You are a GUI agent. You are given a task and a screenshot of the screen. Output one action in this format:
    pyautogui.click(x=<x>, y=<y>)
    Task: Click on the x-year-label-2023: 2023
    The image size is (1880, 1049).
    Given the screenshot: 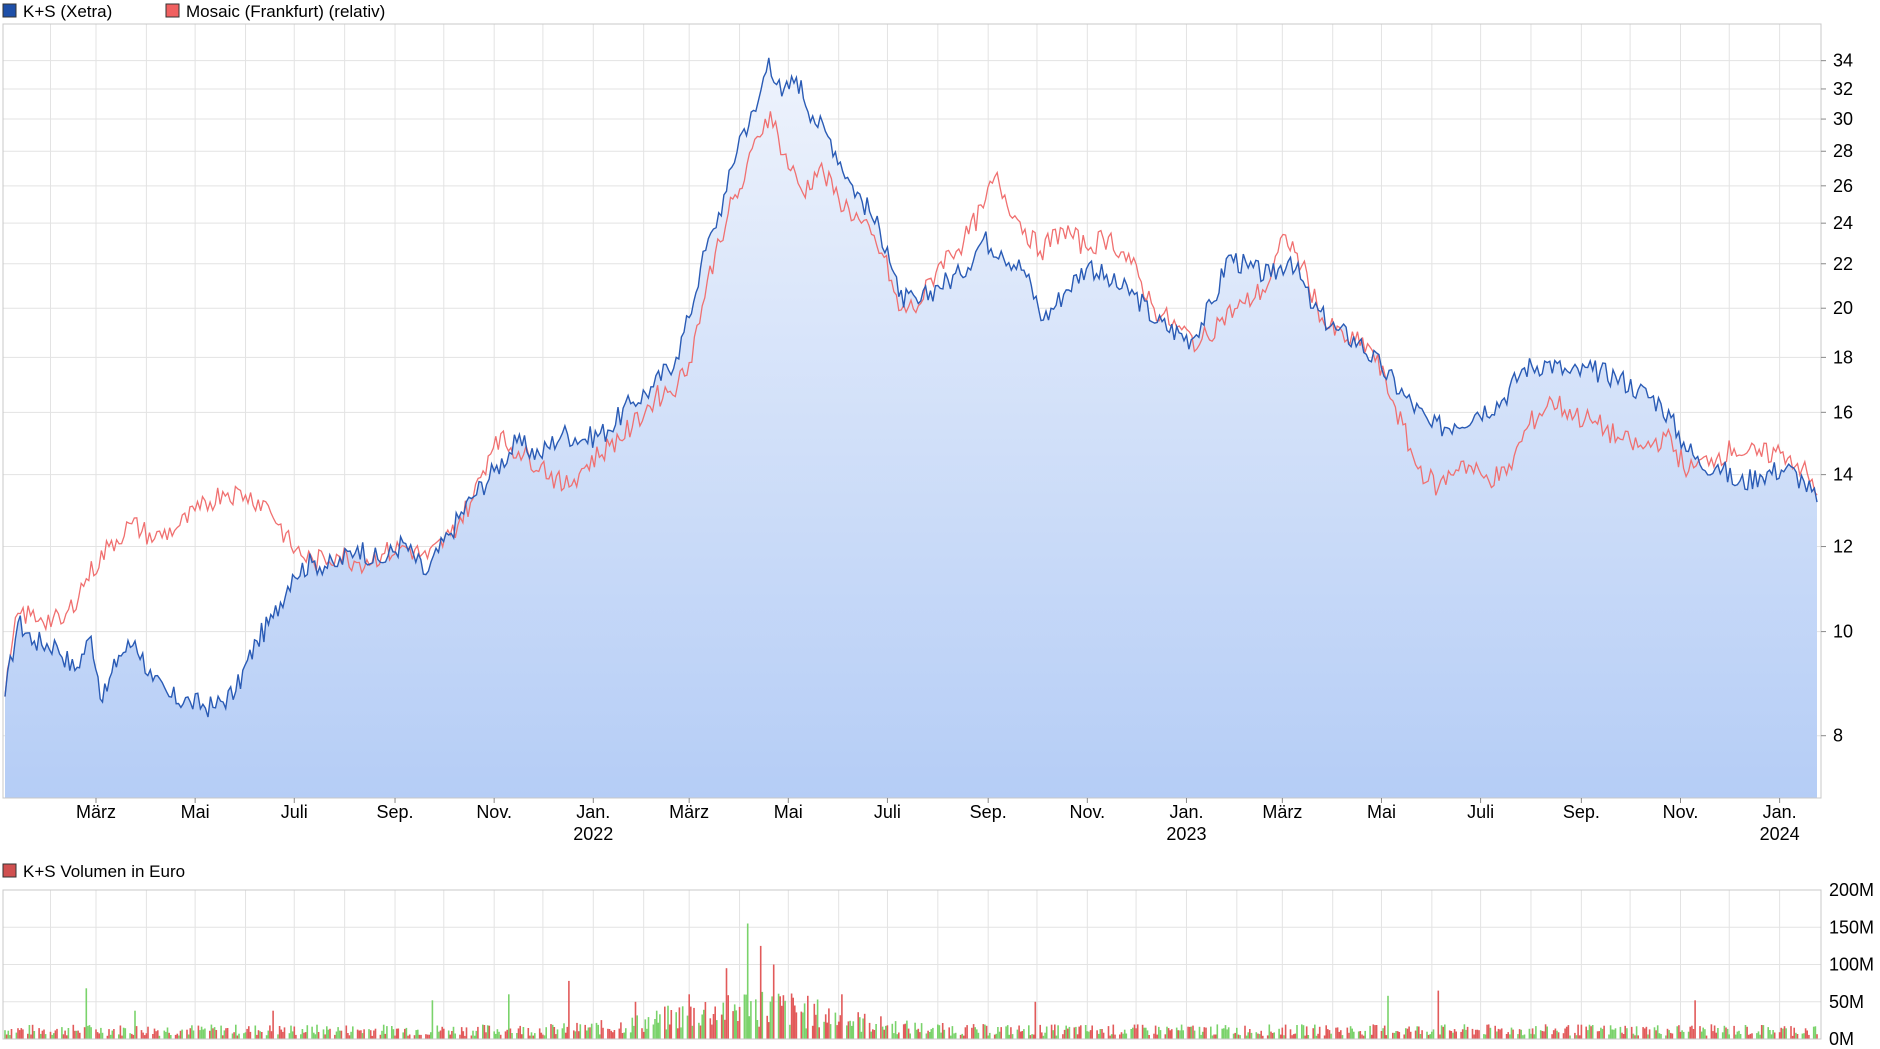 What is the action you would take?
    pyautogui.click(x=1186, y=834)
    